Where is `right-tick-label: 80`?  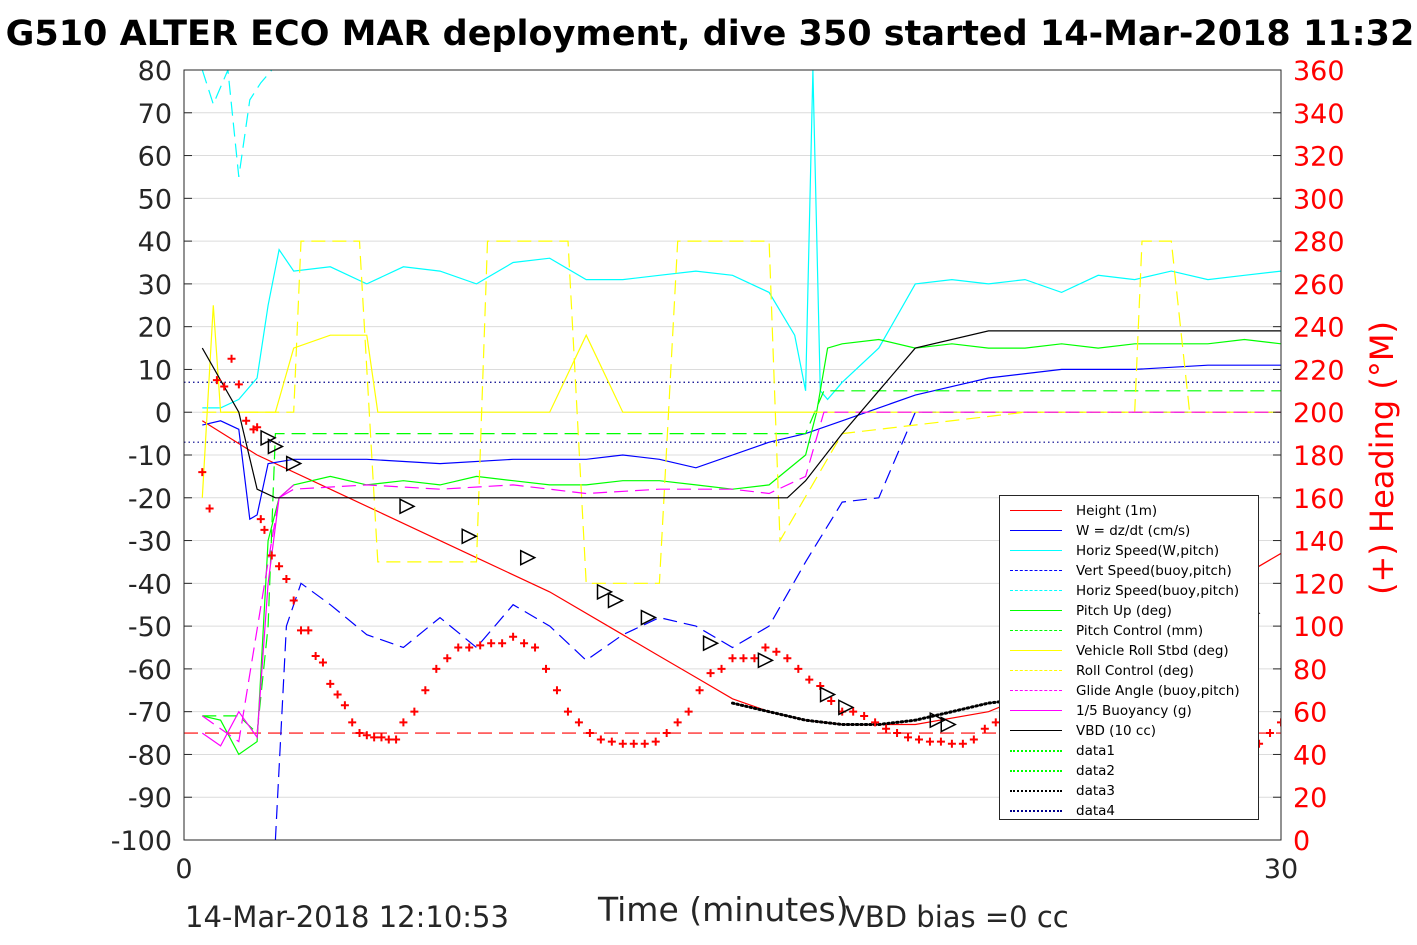 right-tick-label: 80 is located at coordinates (1310, 670).